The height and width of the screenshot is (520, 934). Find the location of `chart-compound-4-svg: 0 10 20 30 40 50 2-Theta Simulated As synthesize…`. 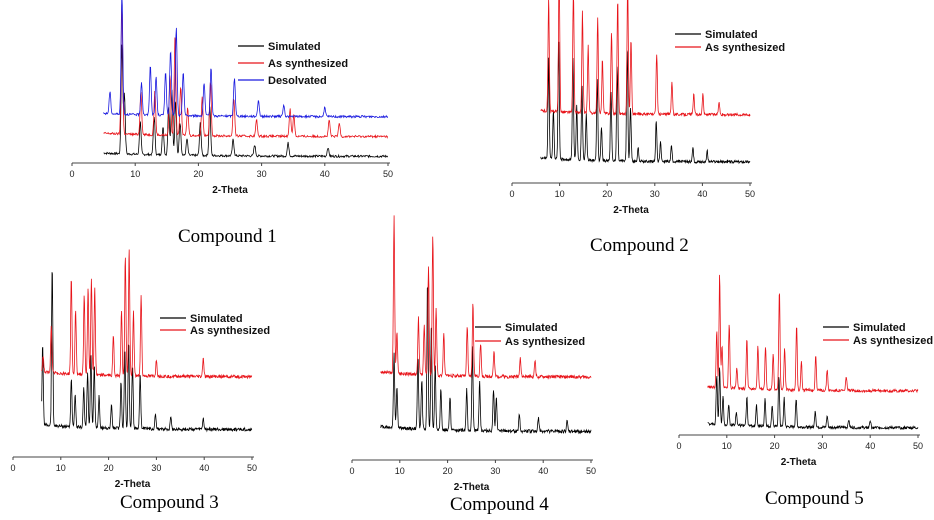

chart-compound-4-svg: 0 10 20 30 40 50 2-Theta Simulated As synthesize… is located at coordinates (472, 354).